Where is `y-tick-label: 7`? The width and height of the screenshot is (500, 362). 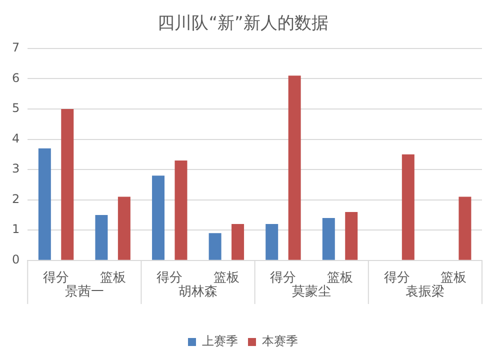
y-tick-label: 7 is located at coordinates (16, 47).